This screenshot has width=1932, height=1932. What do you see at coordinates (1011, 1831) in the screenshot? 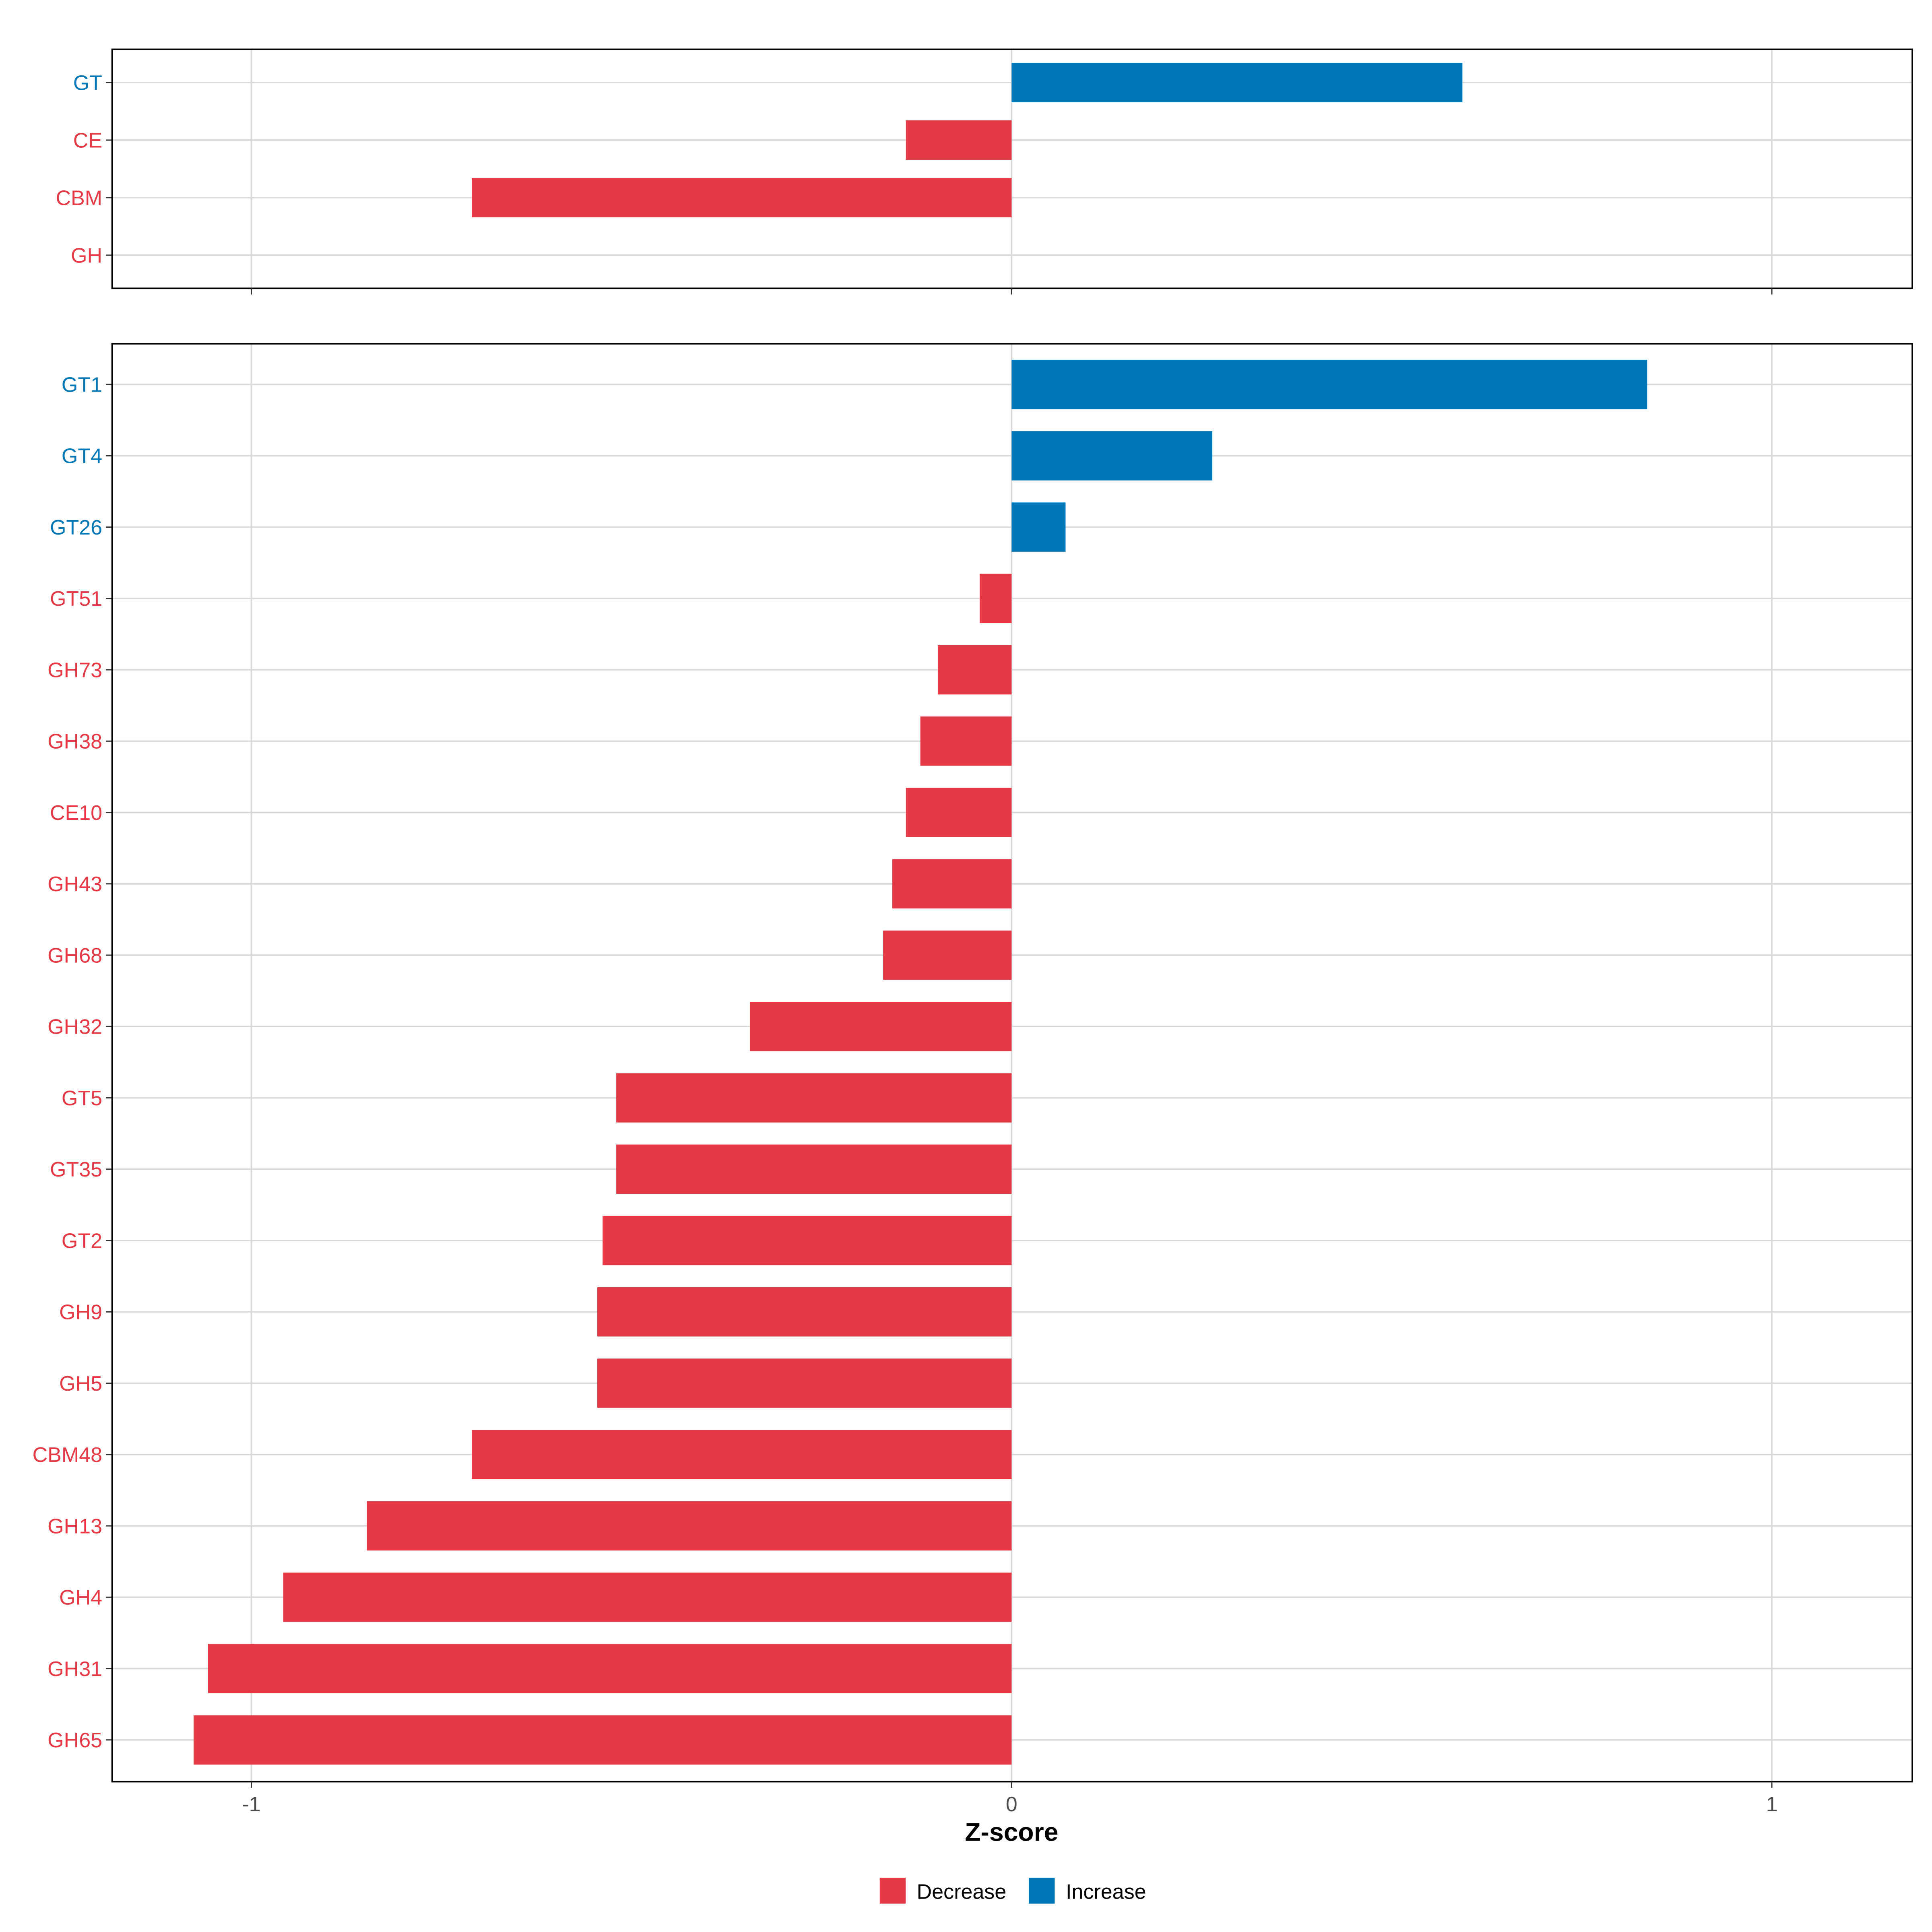
I see `x-axis-title: Z-score` at bounding box center [1011, 1831].